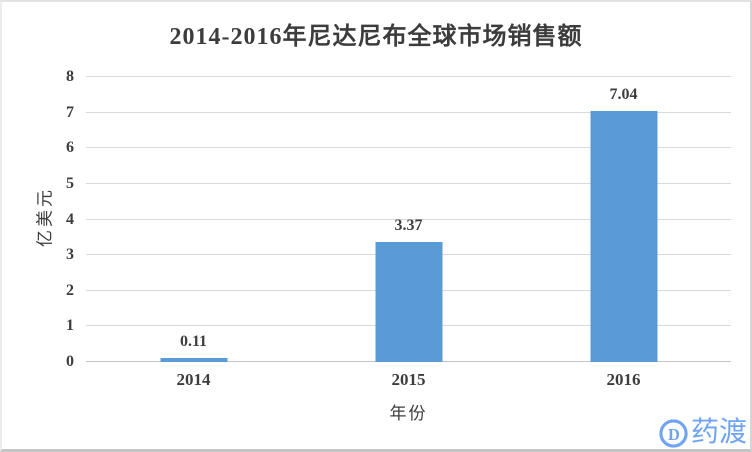 The image size is (752, 452). I want to click on x-axis-tick-labels: 2014 2015 2016, so click(408, 380).